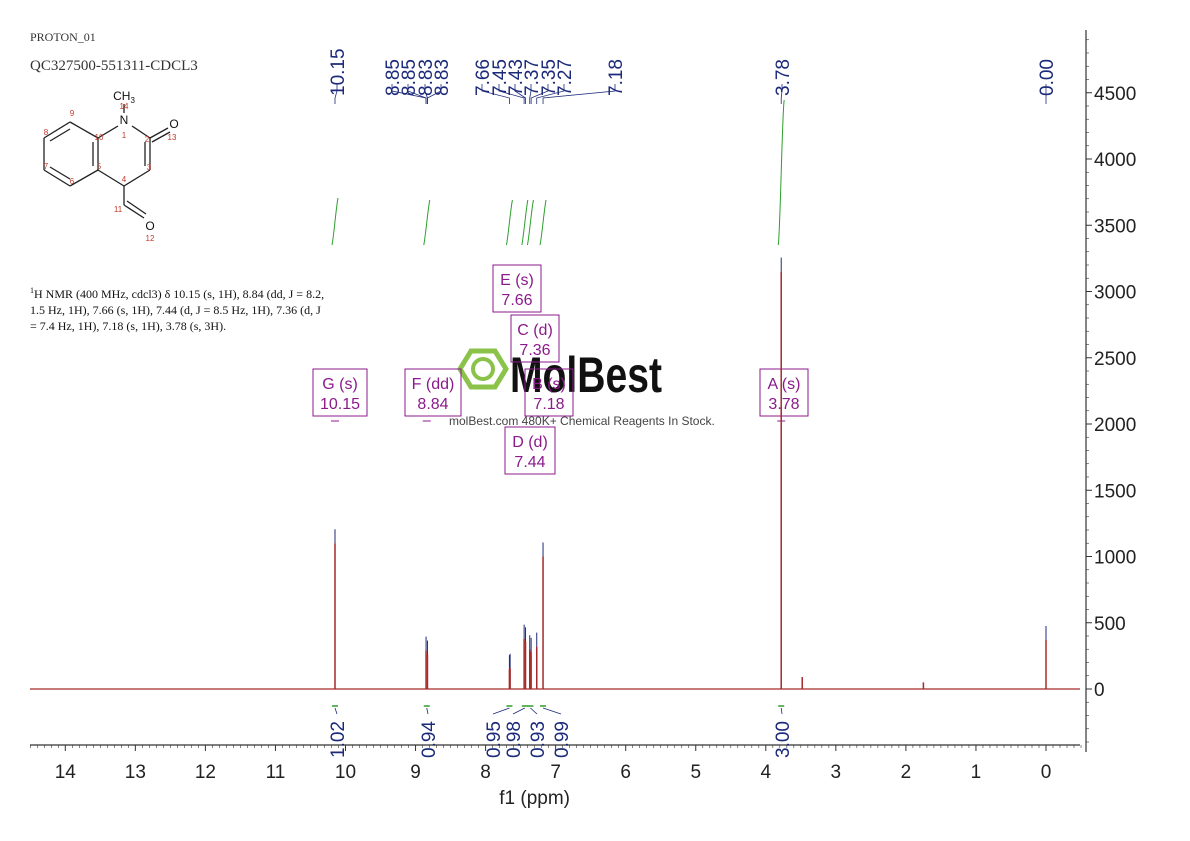  Describe the element at coordinates (836, 772) in the screenshot. I see `x-tick-label: 3` at that location.